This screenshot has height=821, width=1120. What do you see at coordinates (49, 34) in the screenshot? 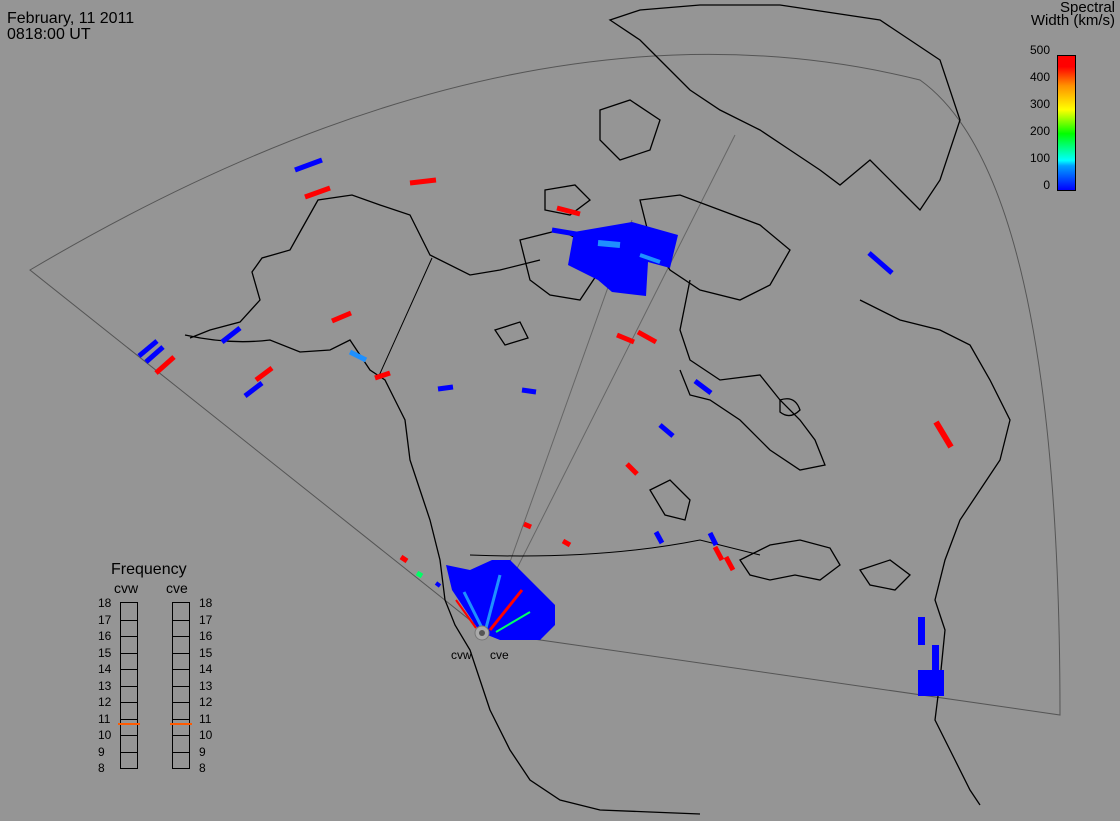
I see `time-label: 0818:00 UT` at bounding box center [49, 34].